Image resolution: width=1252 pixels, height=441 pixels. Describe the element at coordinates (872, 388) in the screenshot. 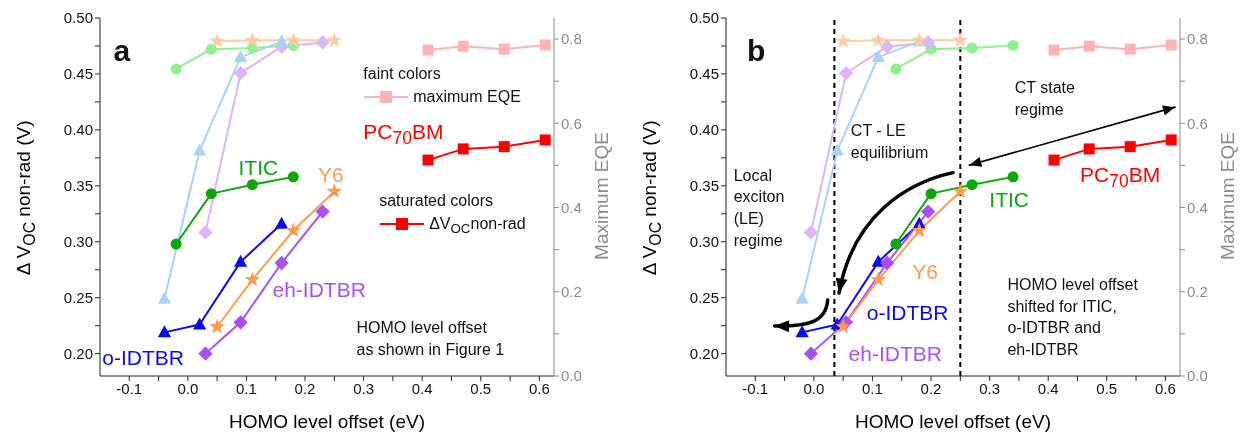

I see `x-tick-label: 0.1` at that location.